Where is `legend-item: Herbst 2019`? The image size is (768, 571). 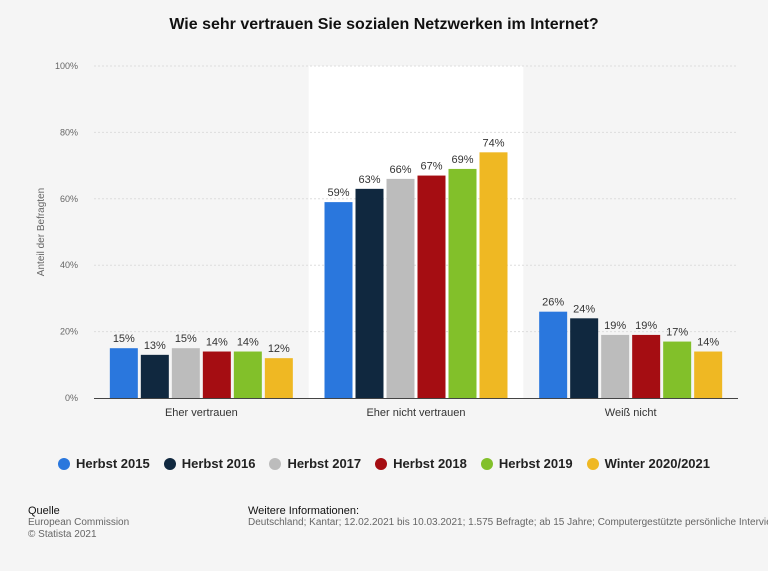
legend-item: Herbst 2019 is located at coordinates (526, 463).